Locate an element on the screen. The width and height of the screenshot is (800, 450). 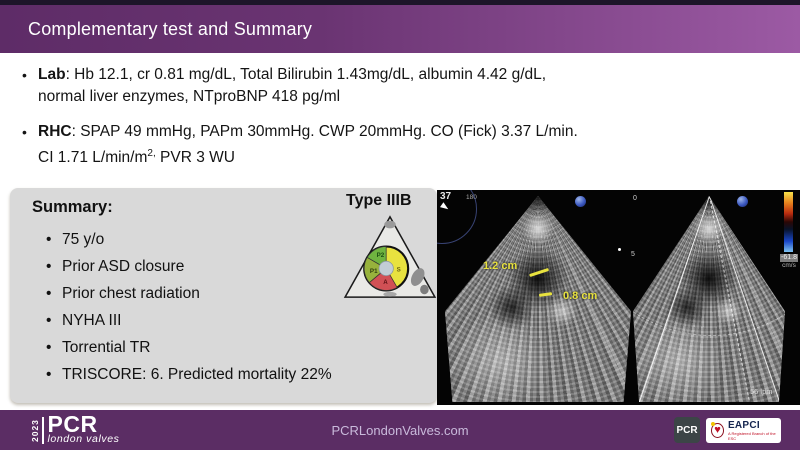
segment-label-p1: P1 is located at coordinates (374, 271).